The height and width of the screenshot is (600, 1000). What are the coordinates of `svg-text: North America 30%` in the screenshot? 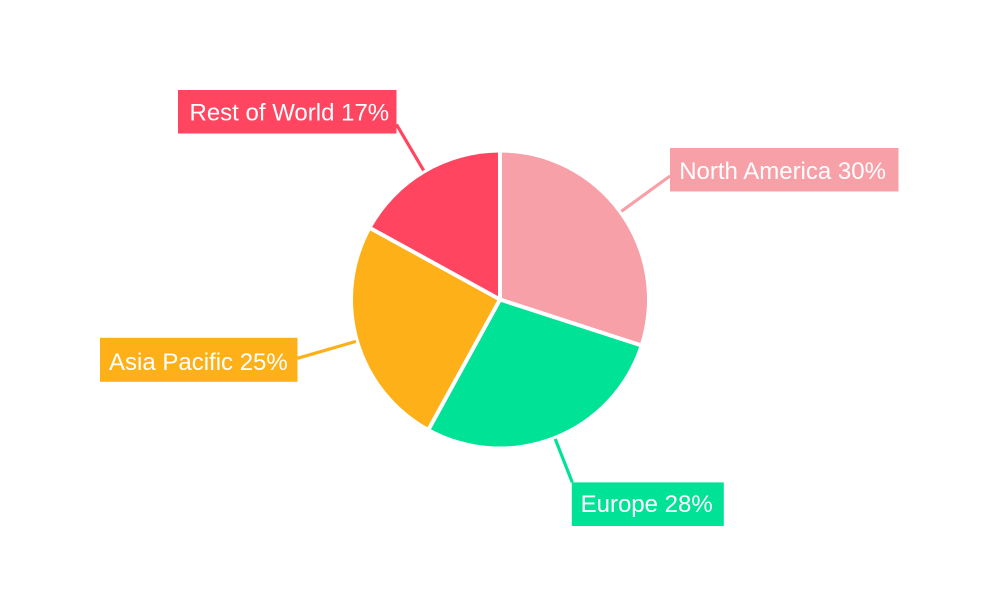 It's located at (782, 171).